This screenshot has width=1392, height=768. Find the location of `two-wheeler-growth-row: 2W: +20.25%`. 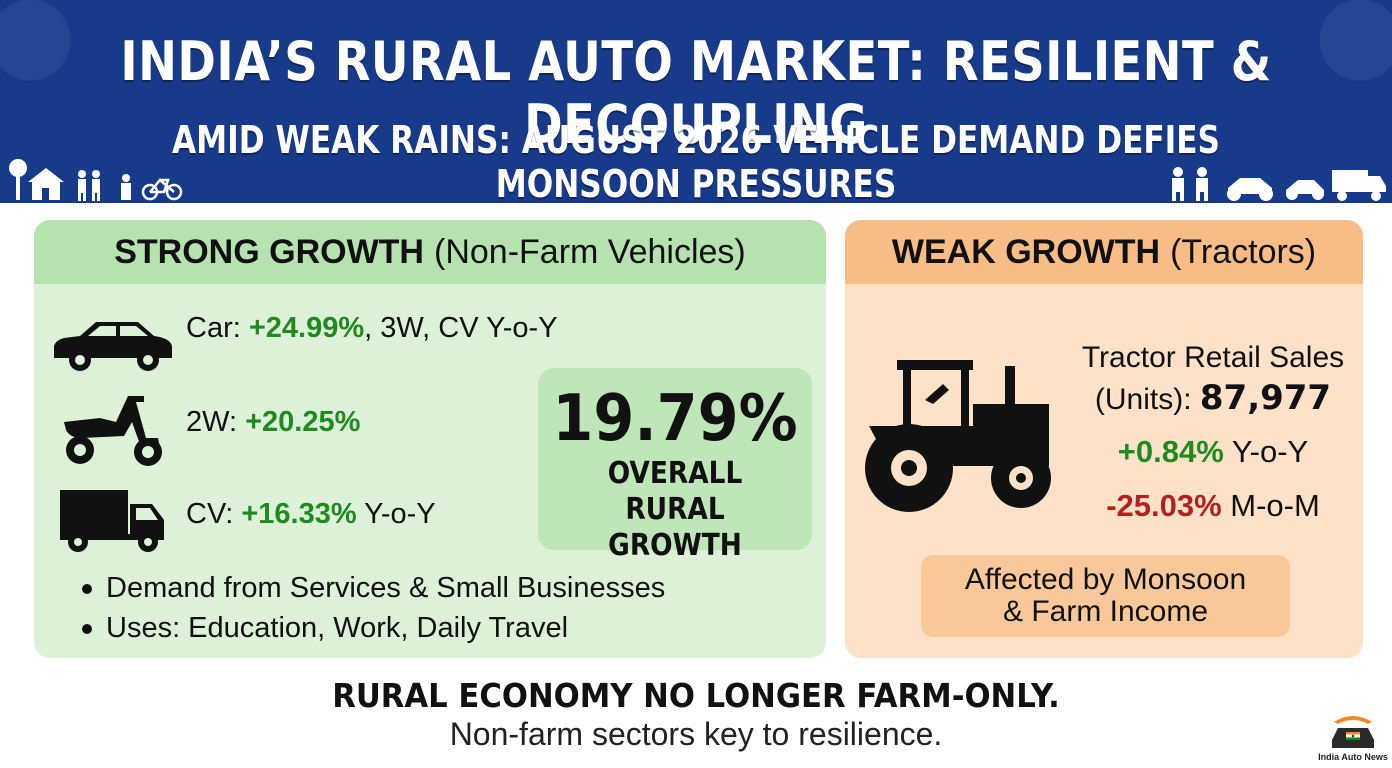

two-wheeler-growth-row: 2W: +20.25% is located at coordinates (273, 422).